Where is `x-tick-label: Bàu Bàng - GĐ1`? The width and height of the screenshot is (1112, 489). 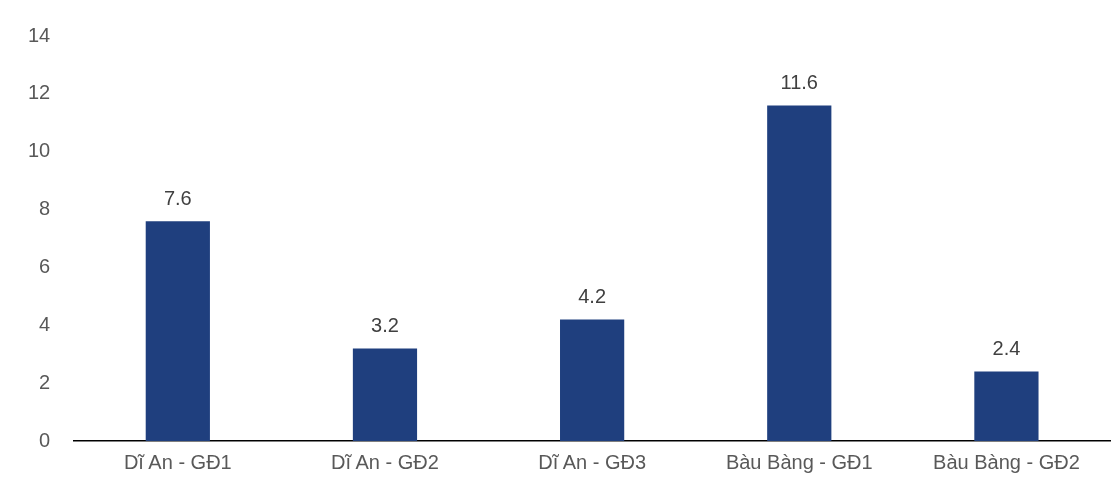 x-tick-label: Bàu Bàng - GĐ1 is located at coordinates (799, 461).